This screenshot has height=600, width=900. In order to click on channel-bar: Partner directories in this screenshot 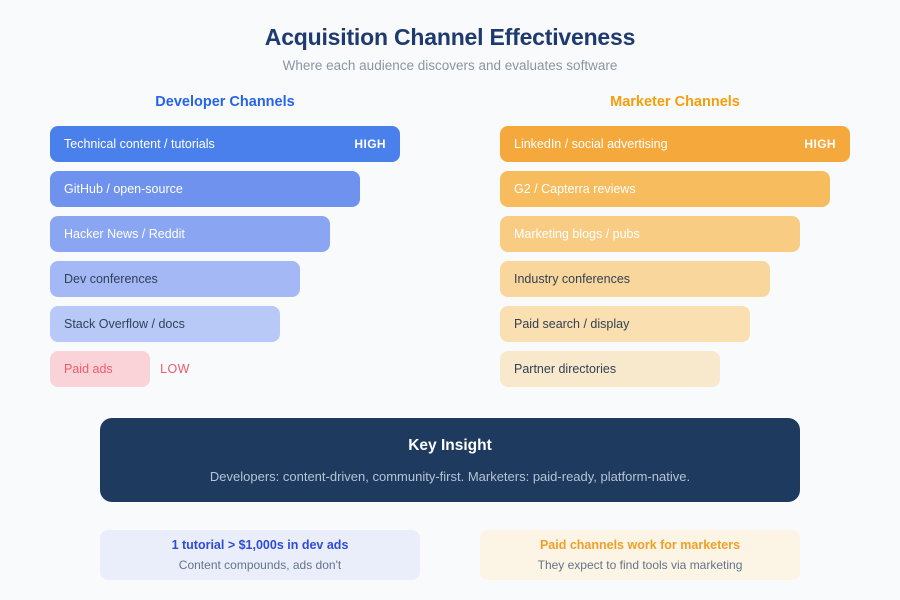, I will do `click(610, 369)`.